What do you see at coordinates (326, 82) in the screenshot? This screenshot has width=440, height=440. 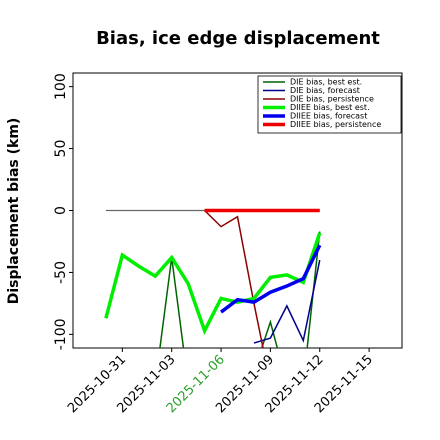 I see `legend-label: DIE bias, best est.` at bounding box center [326, 82].